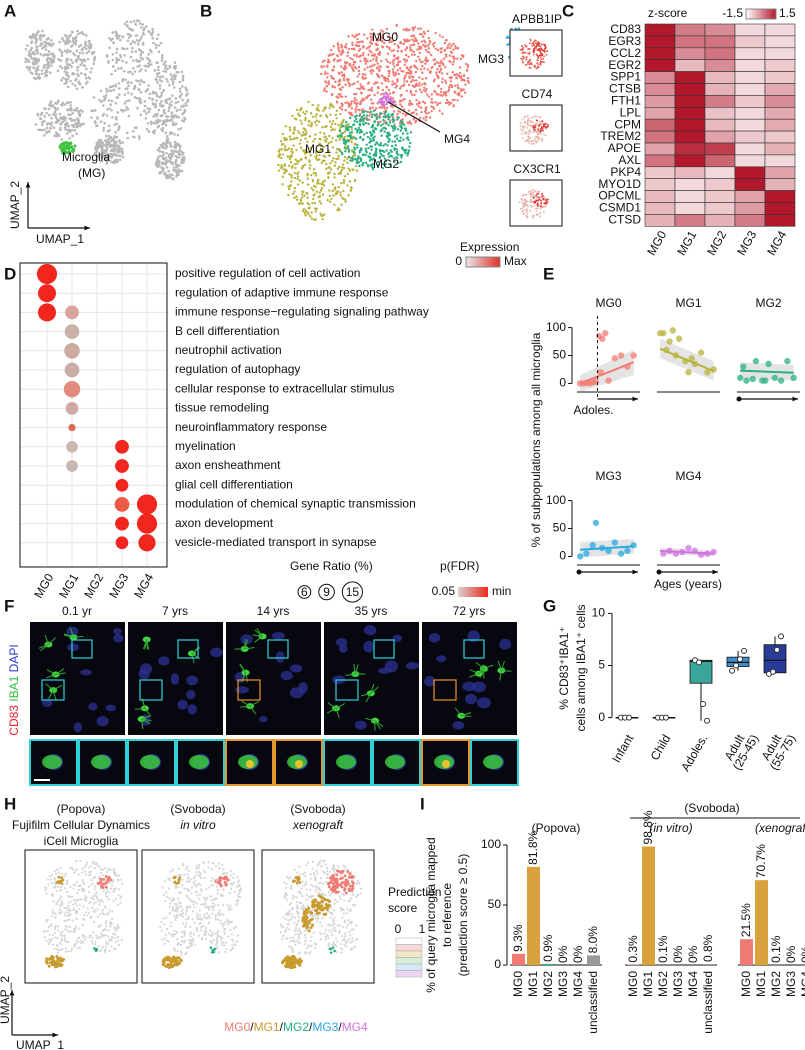 This screenshot has height=1050, width=805. What do you see at coordinates (318, 149) in the screenshot?
I see `cluster-label: MG1` at bounding box center [318, 149].